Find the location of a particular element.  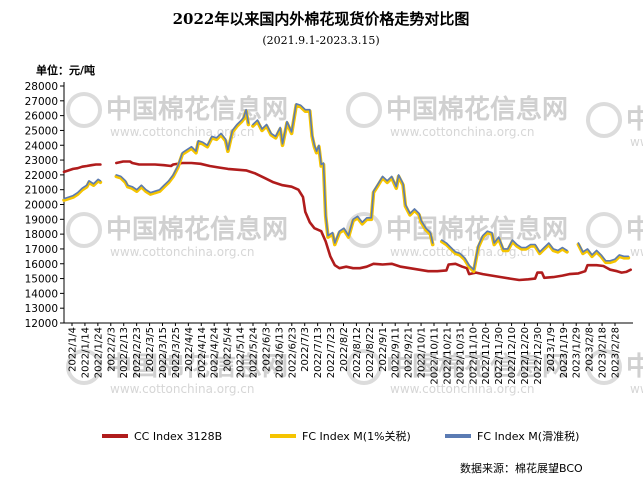

legend-label: FC Index M(滑准税) is located at coordinates (528, 436).